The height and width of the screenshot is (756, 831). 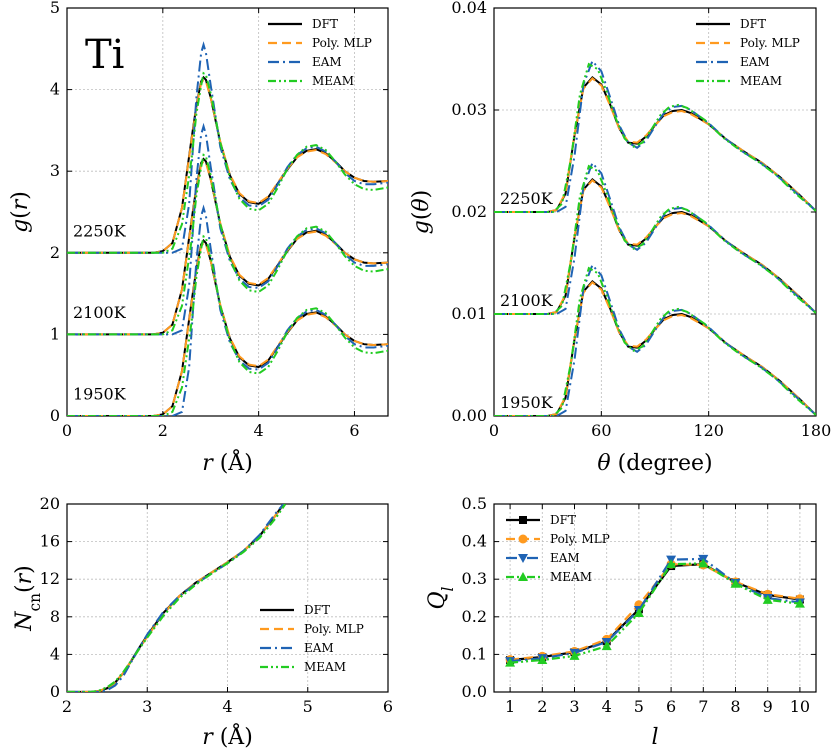 What do you see at coordinates (474, 616) in the screenshot?
I see `y-tick-label: 0.2` at bounding box center [474, 616].